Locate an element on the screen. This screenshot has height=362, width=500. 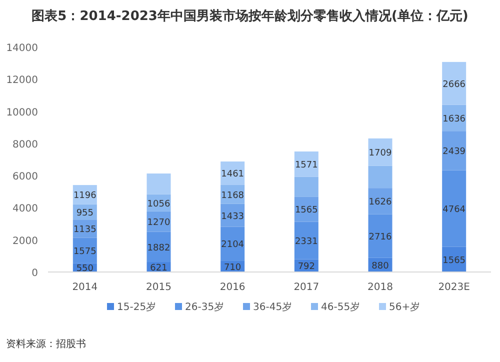
y-tick-label: 2000 is located at coordinates (25, 241).